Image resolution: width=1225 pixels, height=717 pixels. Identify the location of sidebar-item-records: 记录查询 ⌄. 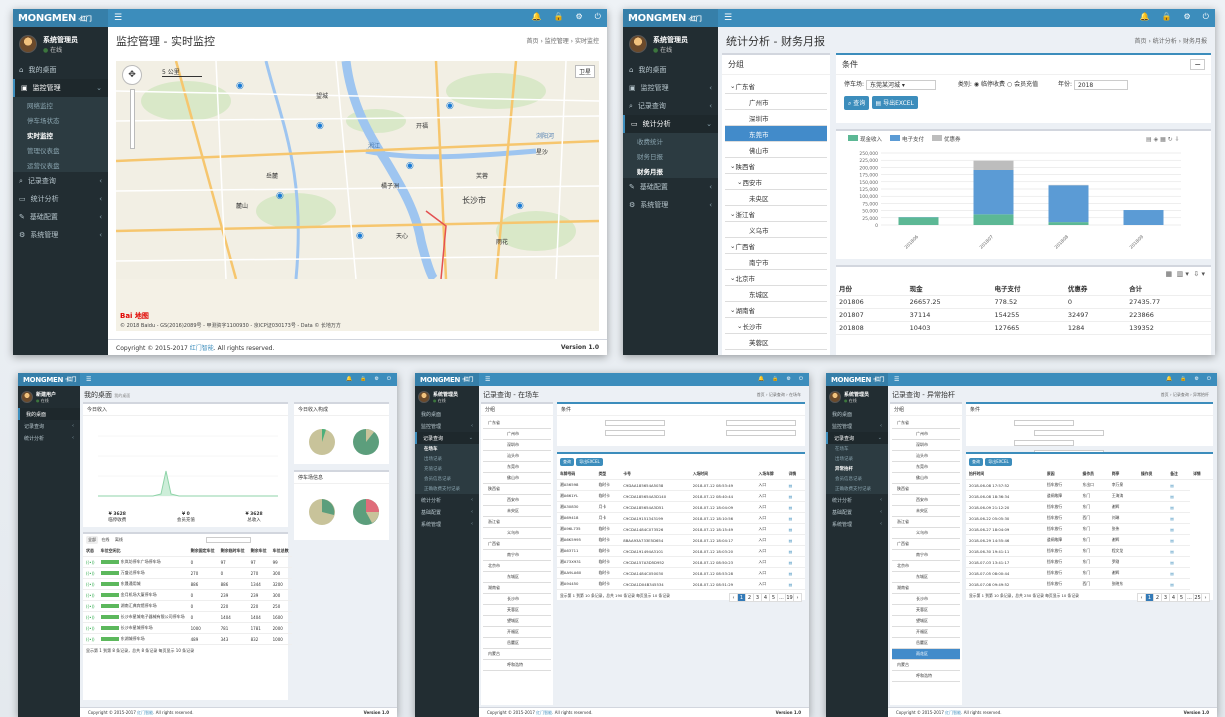
(447, 438).